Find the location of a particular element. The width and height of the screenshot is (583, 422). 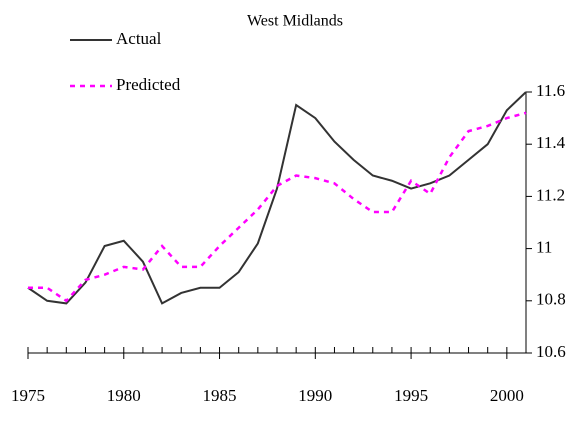

x-tick-label: 1980 is located at coordinates (124, 395).